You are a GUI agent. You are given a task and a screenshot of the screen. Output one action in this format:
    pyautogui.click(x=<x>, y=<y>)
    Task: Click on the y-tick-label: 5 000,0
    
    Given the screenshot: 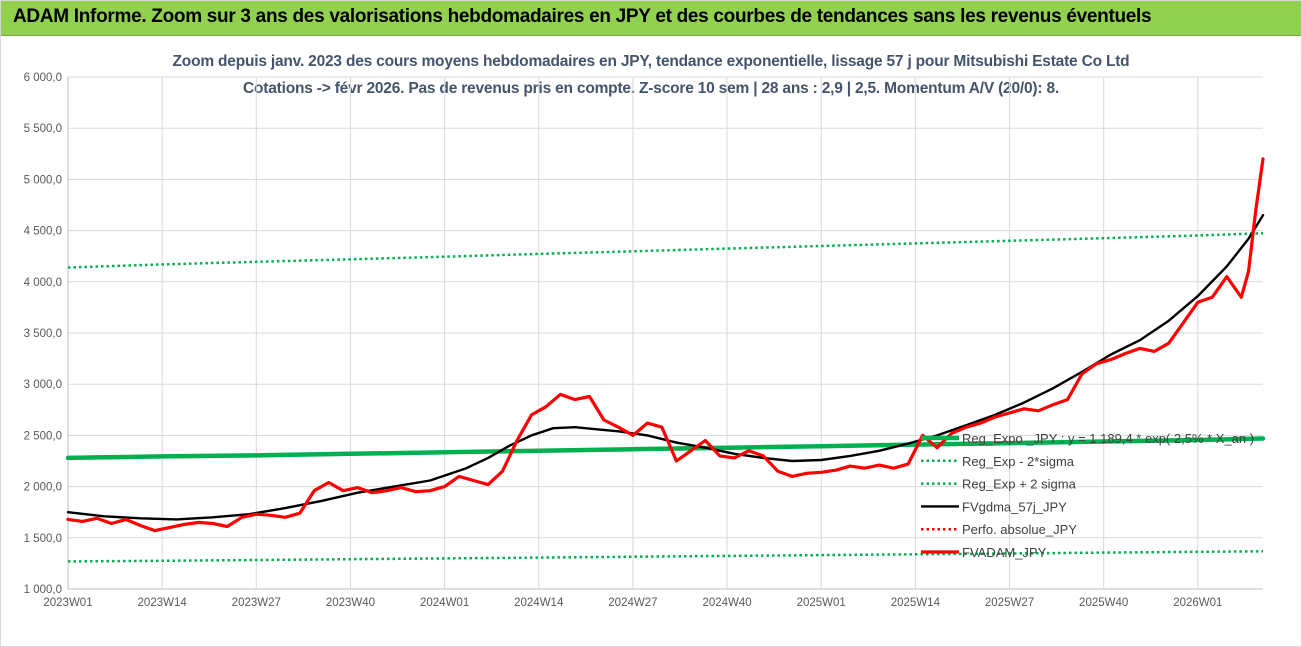 What is the action you would take?
    pyautogui.click(x=43, y=180)
    